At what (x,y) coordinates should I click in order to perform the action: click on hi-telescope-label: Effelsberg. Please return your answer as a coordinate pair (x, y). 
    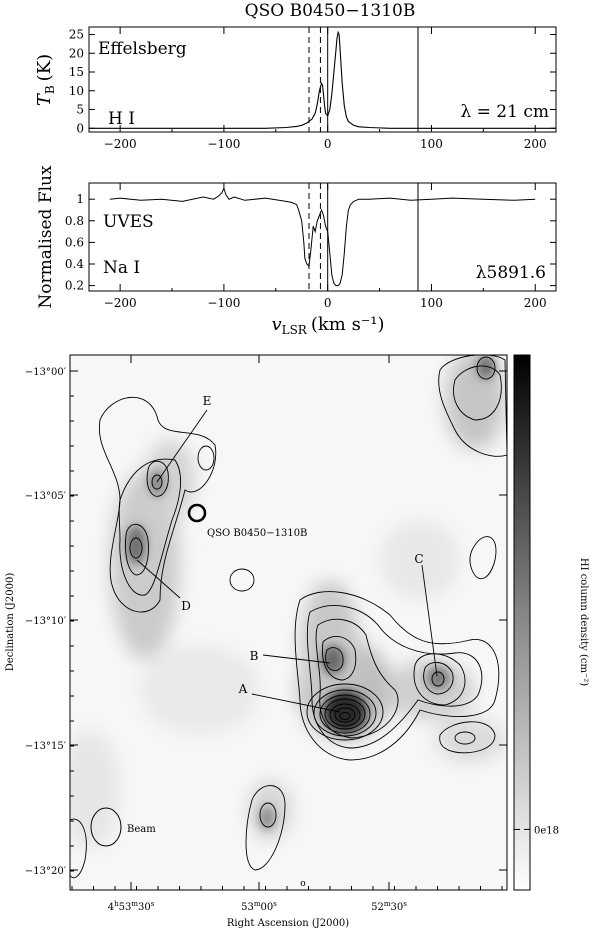
    Looking at the image, I should click on (142, 49).